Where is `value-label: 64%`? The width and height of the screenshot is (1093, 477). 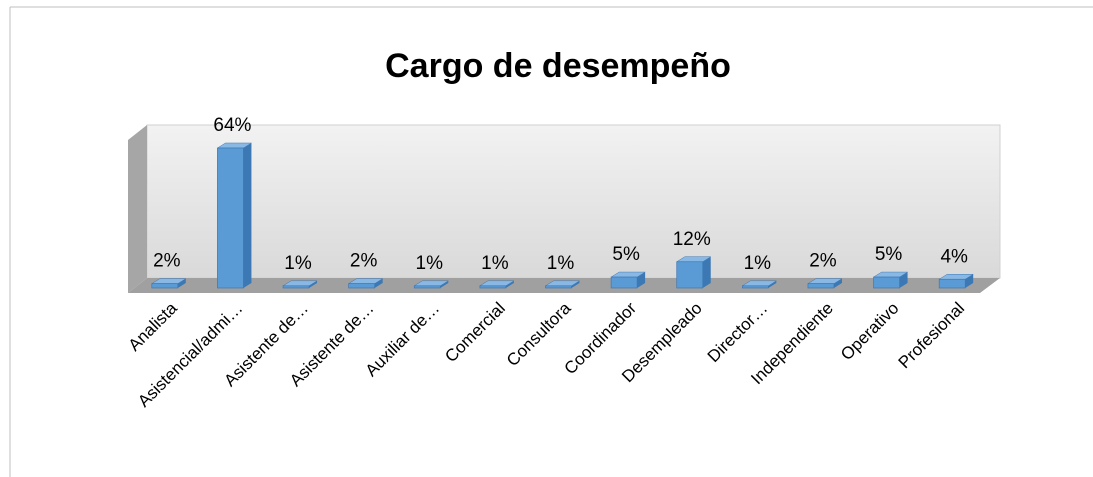
value-label: 64% is located at coordinates (232, 125).